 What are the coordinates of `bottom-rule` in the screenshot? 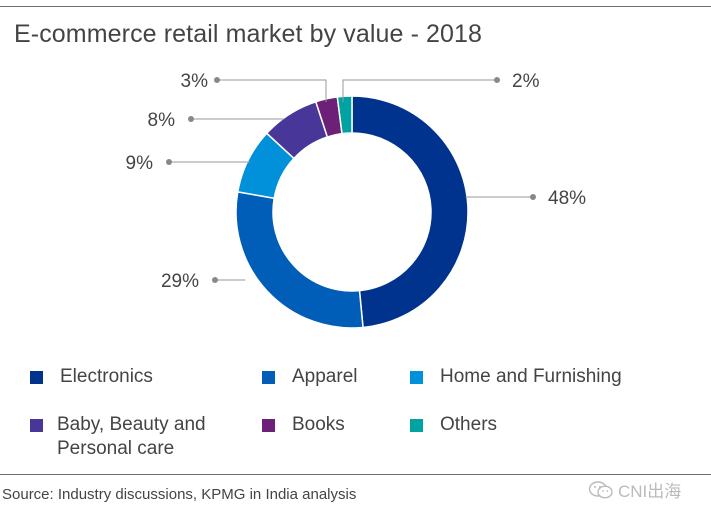 It's located at (355, 474).